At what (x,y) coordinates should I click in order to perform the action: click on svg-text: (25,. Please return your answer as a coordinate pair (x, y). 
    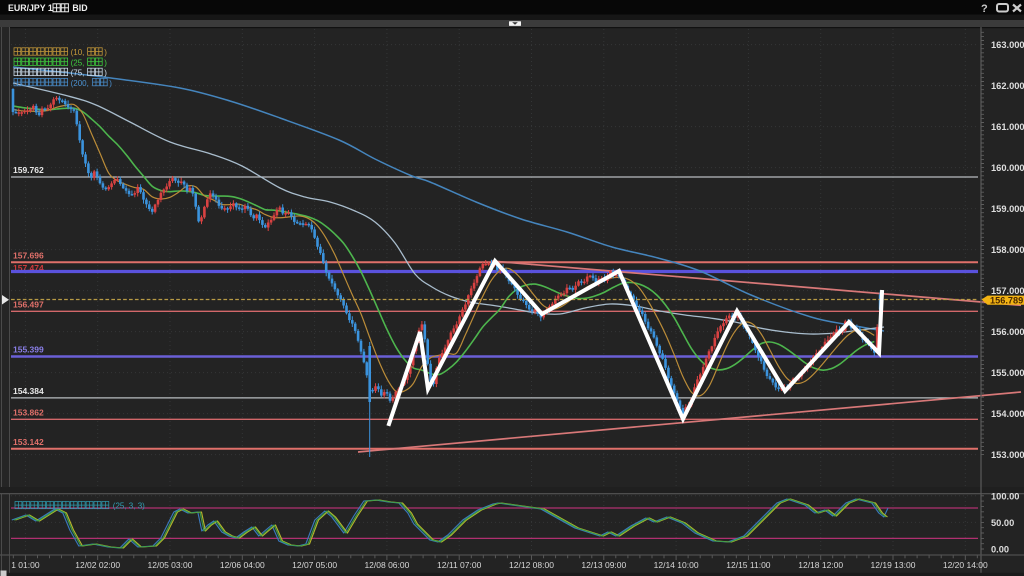
    Looking at the image, I should click on (78, 62).